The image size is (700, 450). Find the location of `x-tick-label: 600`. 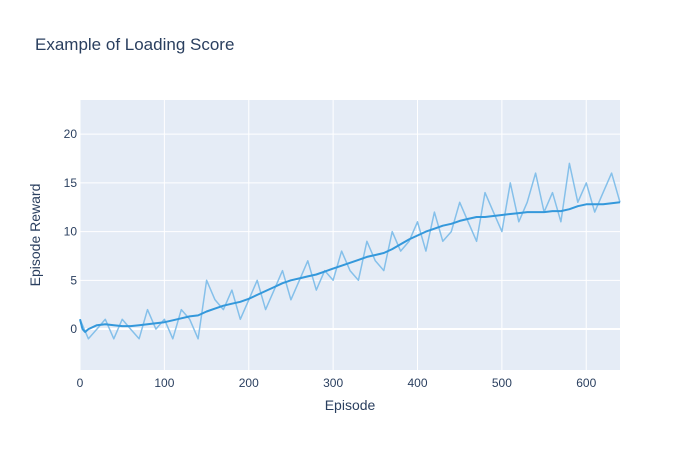

x-tick-label: 600 is located at coordinates (586, 383).